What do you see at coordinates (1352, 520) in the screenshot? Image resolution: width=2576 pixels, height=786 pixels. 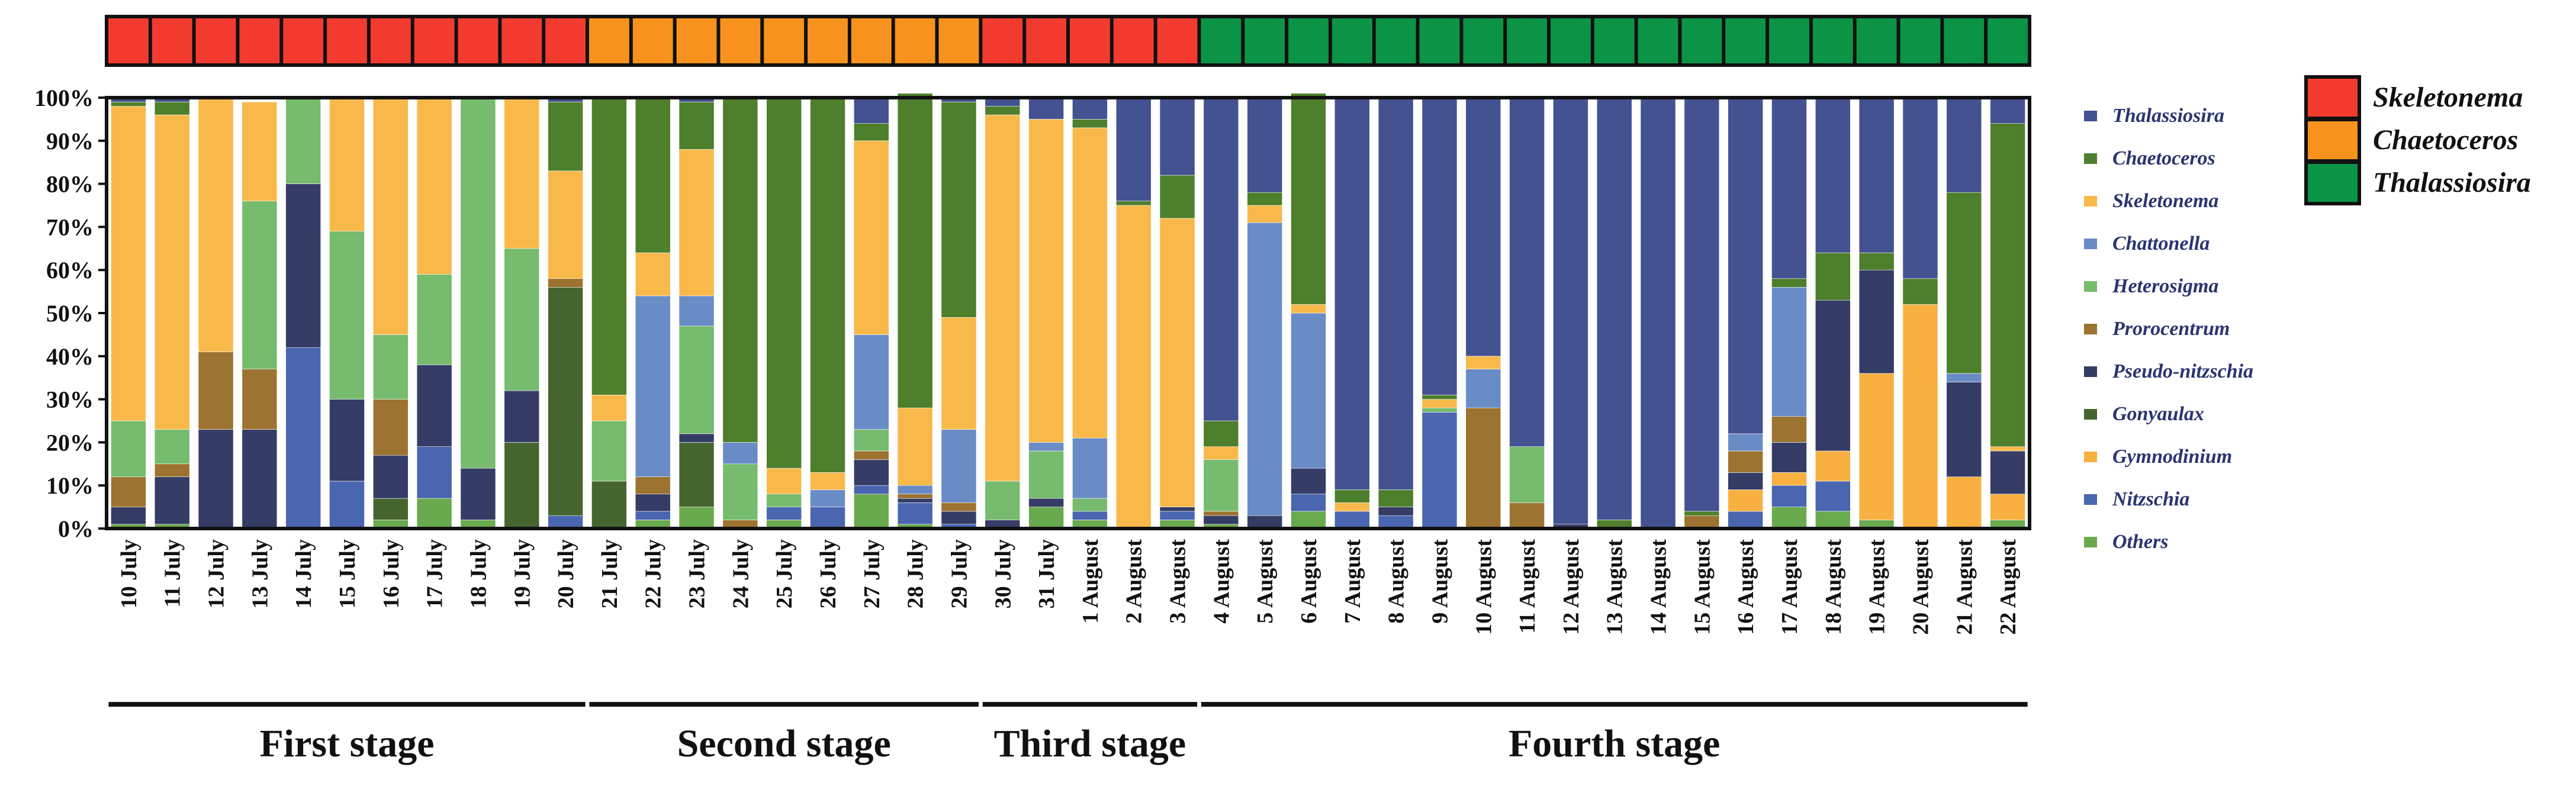 I see `bar-segment-nitzschia-7-august` at bounding box center [1352, 520].